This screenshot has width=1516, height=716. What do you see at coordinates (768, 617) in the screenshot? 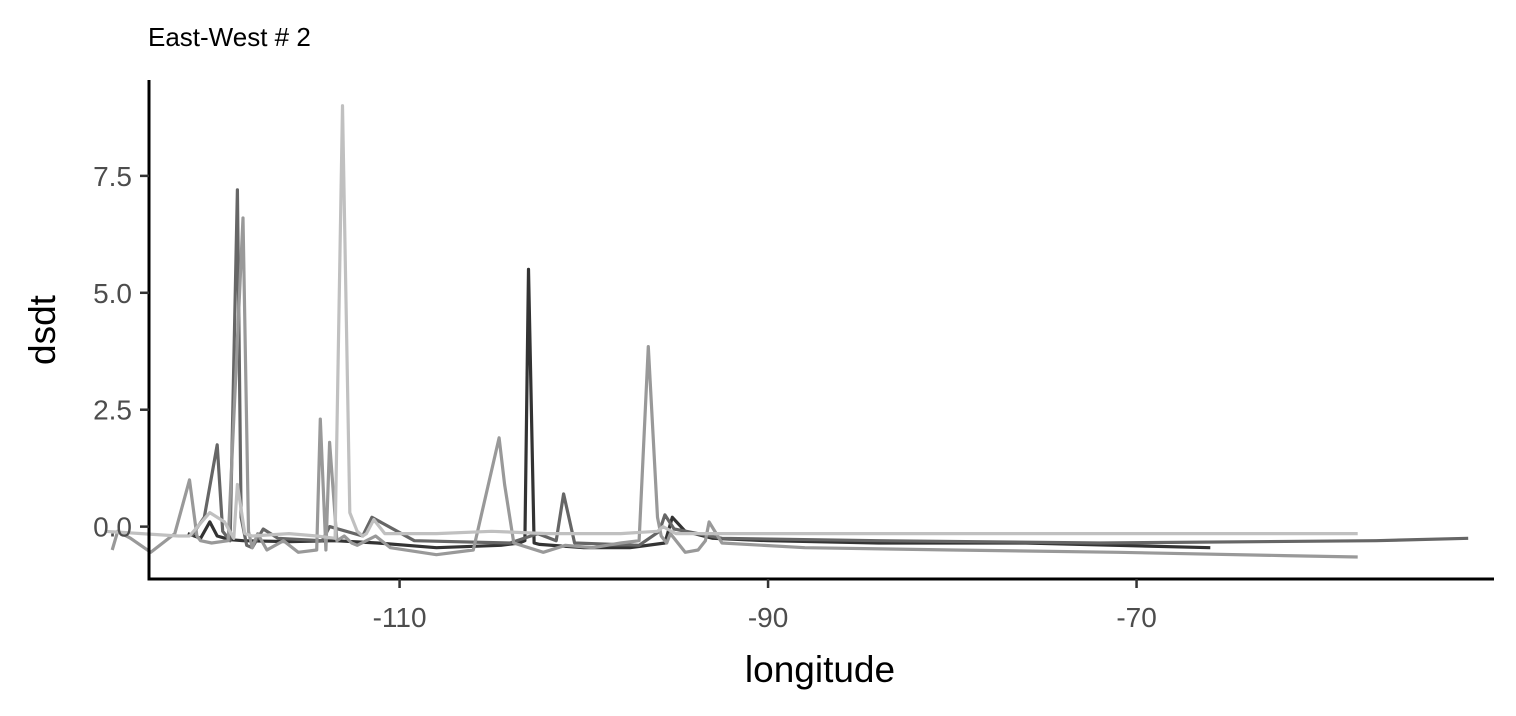
I see `x-tick-label: -90` at bounding box center [768, 617].